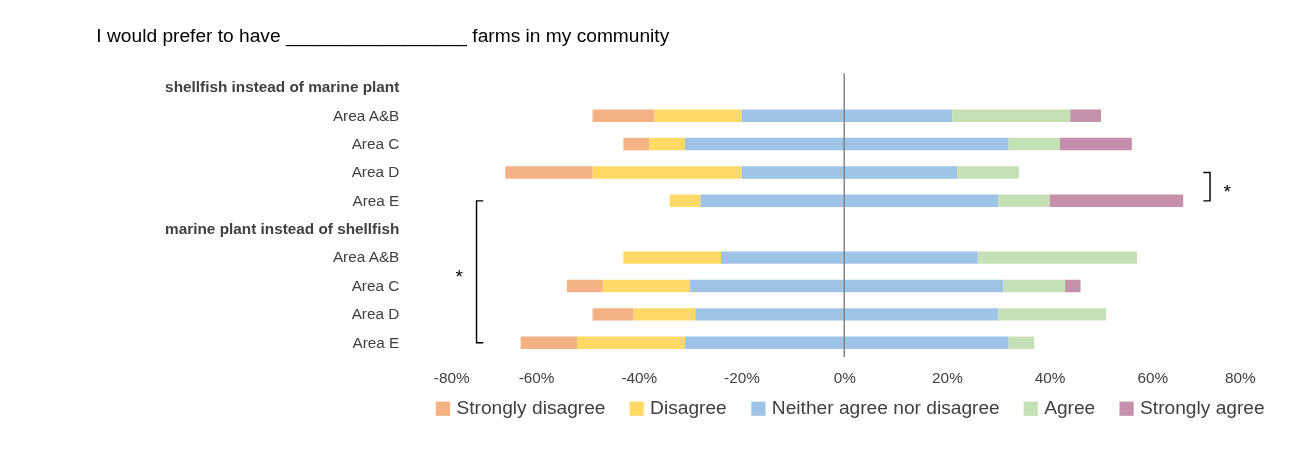 The height and width of the screenshot is (473, 1304). I want to click on x-tick-label: 60%, so click(1153, 378).